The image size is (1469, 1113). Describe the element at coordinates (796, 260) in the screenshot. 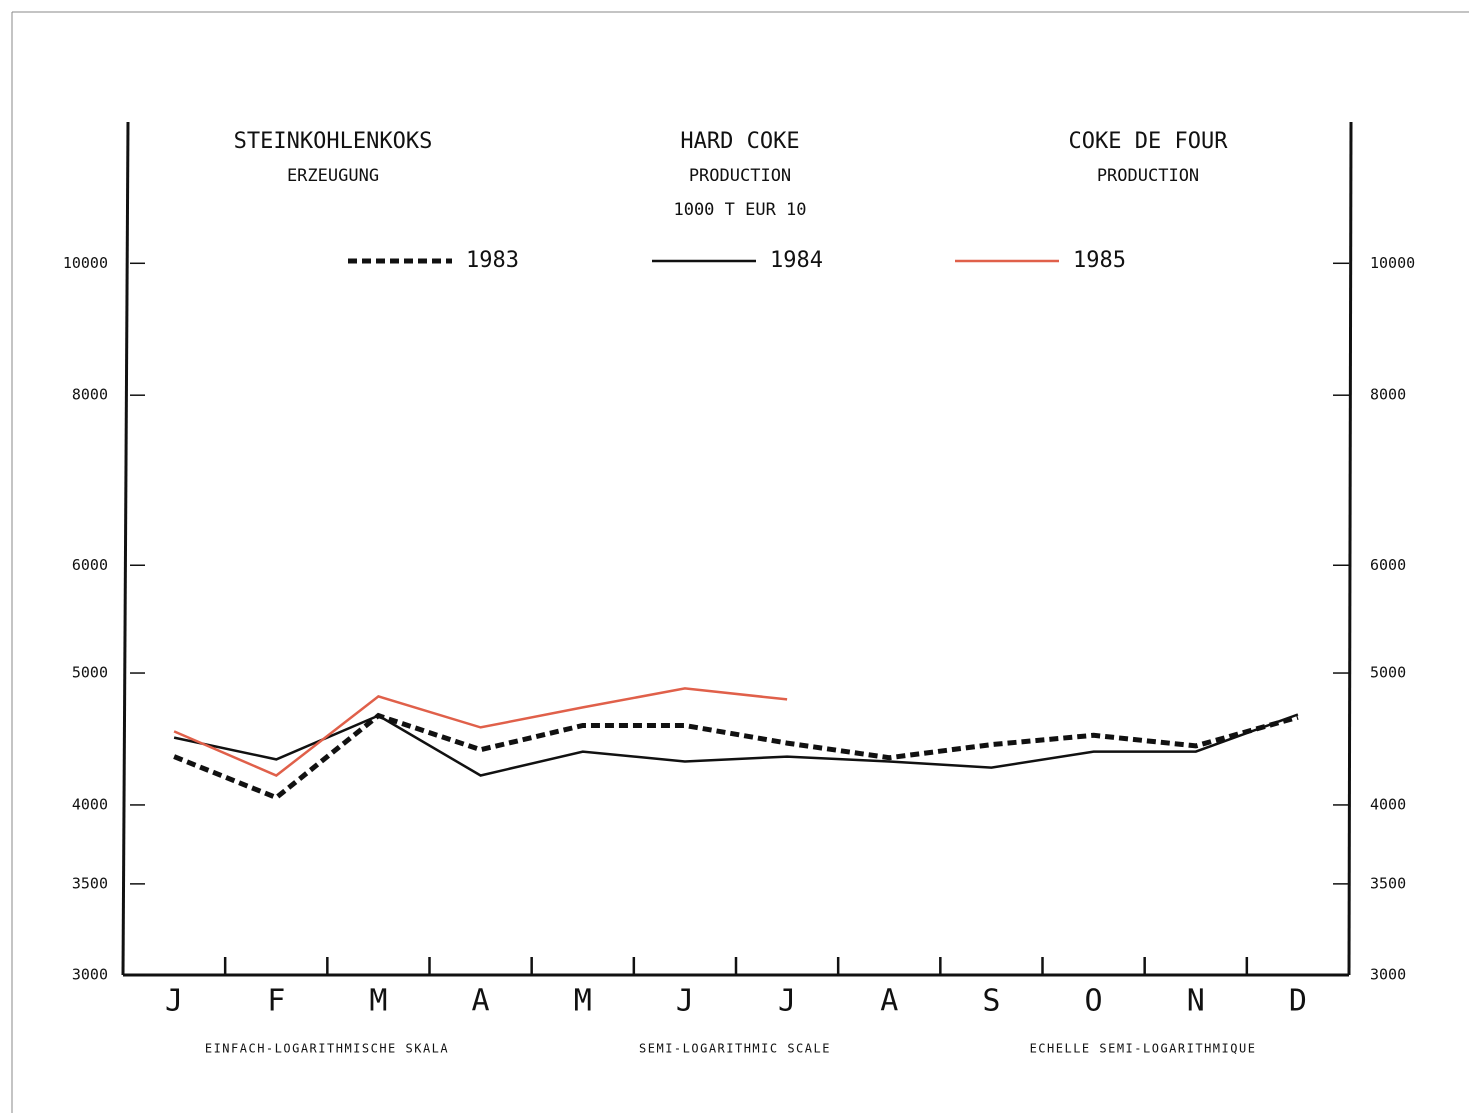

I see `legend-label: 1984` at that location.